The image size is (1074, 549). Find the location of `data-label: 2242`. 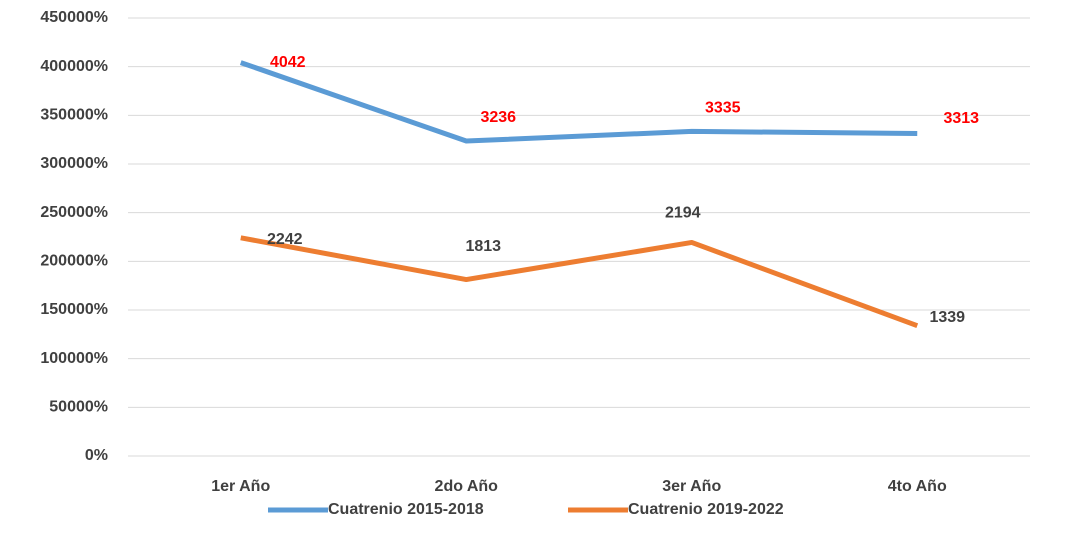

data-label: 2242 is located at coordinates (285, 239).